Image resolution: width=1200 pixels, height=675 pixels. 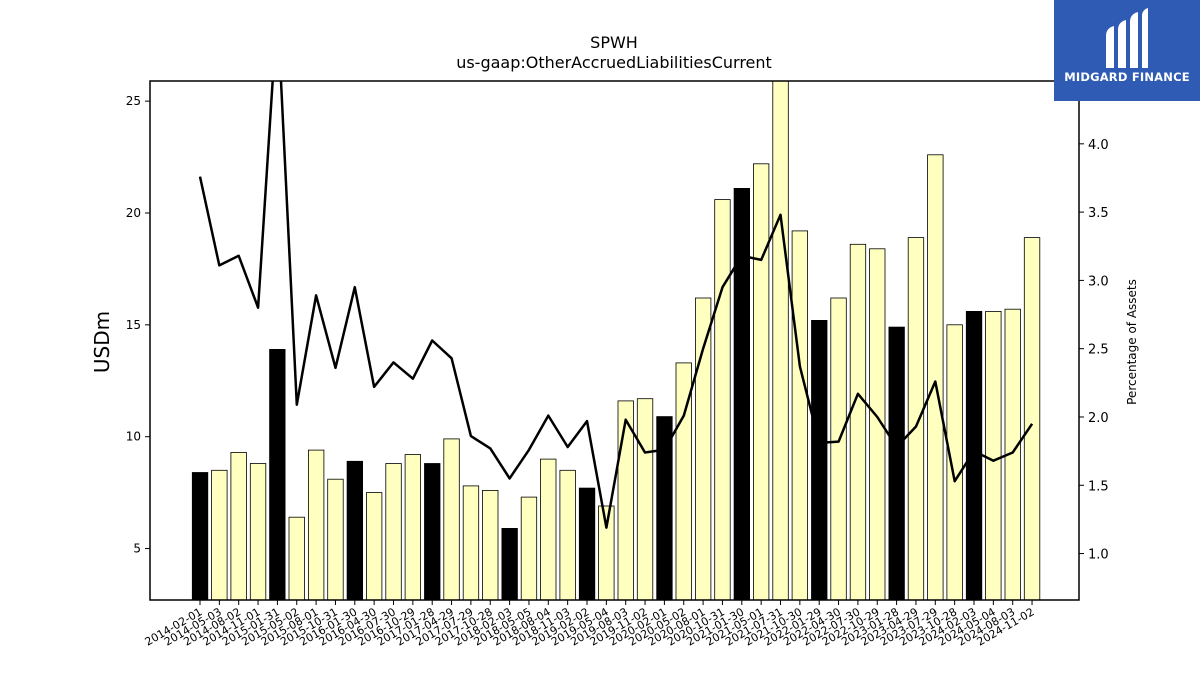 What do you see at coordinates (1132, 342) in the screenshot?
I see `y-axis-right-label: Percentage of Assets` at bounding box center [1132, 342].